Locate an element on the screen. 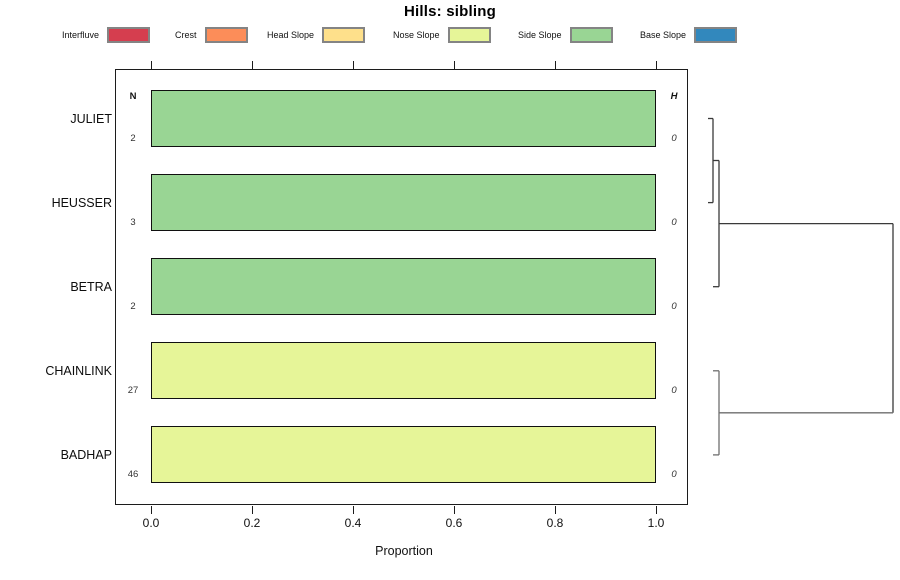 The width and height of the screenshot is (900, 580). bar-chainlink is located at coordinates (403, 371).